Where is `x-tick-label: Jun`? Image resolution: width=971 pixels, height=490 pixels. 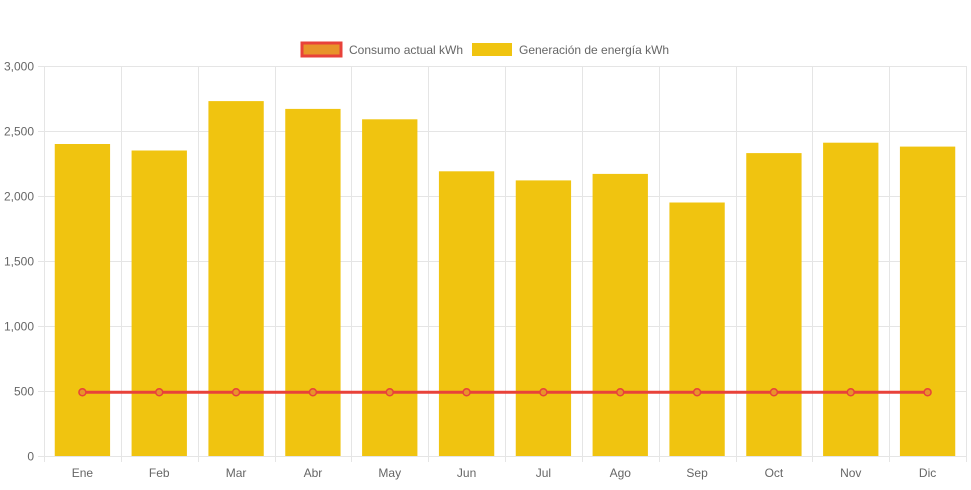
x-tick-label: Jun is located at coordinates (466, 473).